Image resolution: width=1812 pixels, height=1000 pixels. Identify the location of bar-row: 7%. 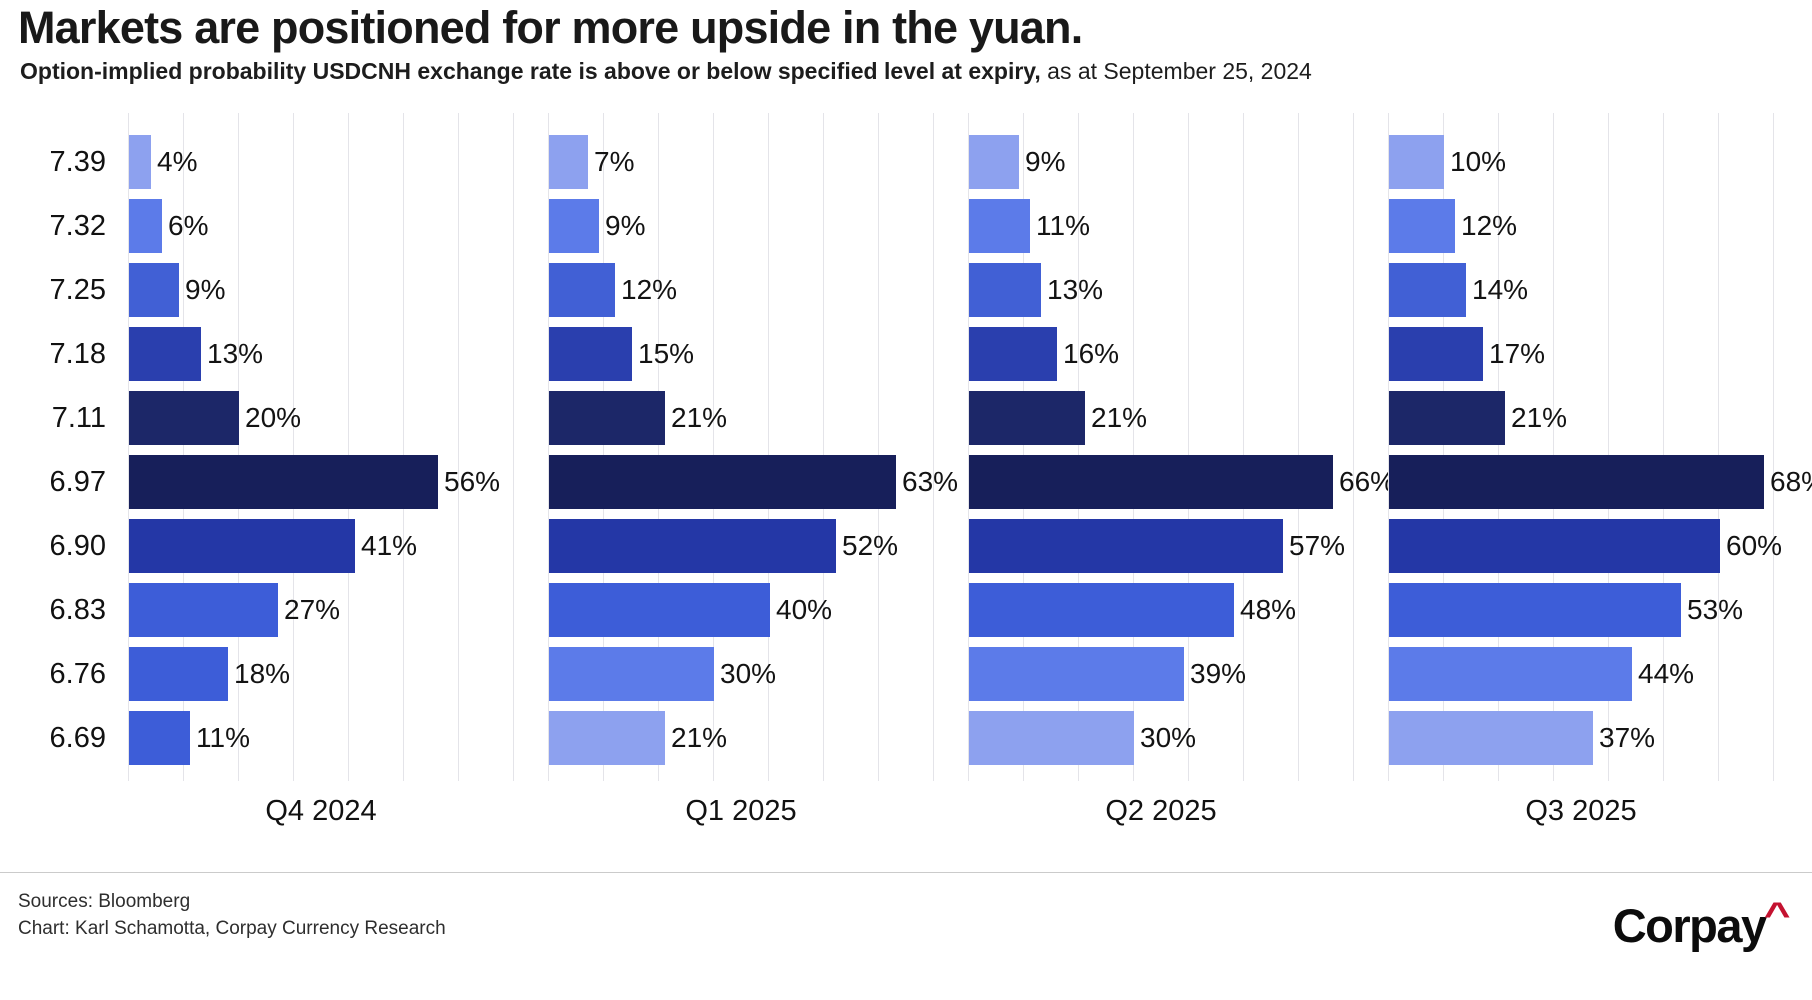
(758, 162).